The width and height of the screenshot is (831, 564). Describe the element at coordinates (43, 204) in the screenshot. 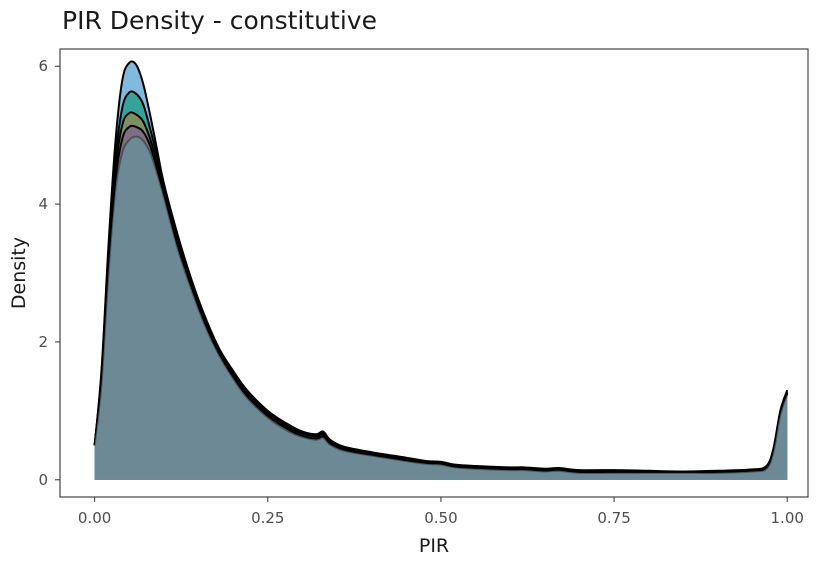

I see `y-tick-label: 4` at that location.